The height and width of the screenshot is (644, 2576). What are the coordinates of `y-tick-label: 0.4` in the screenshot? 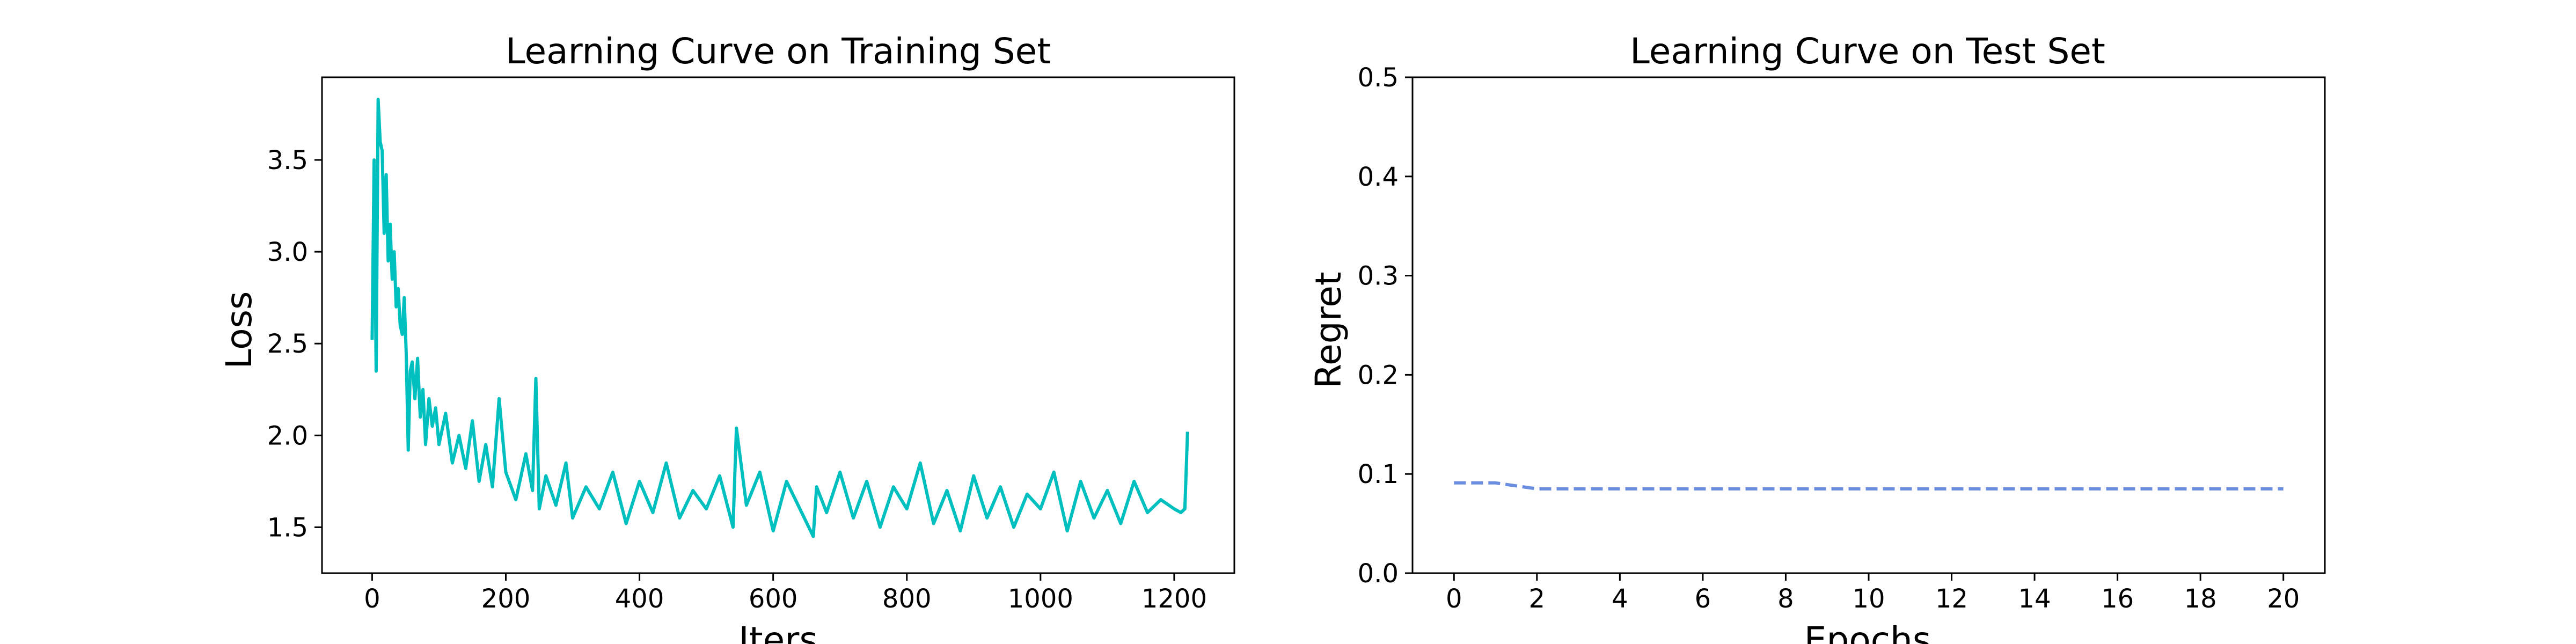 It's located at (1378, 177).